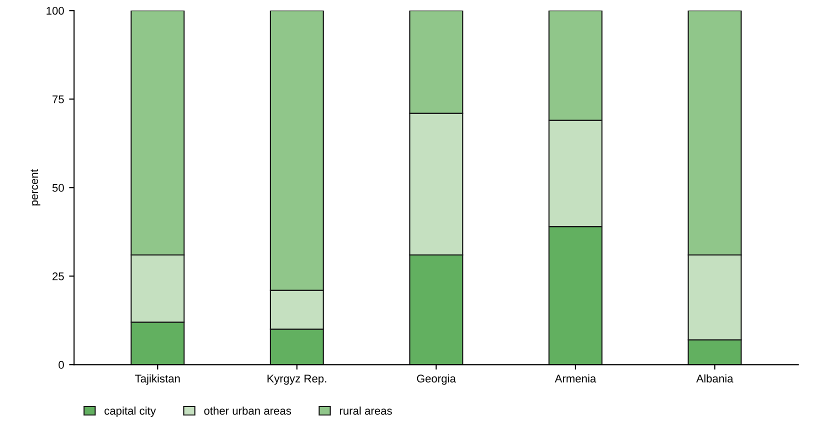 Image resolution: width=823 pixels, height=424 pixels. I want to click on y-tick-label: 75, so click(58, 99).